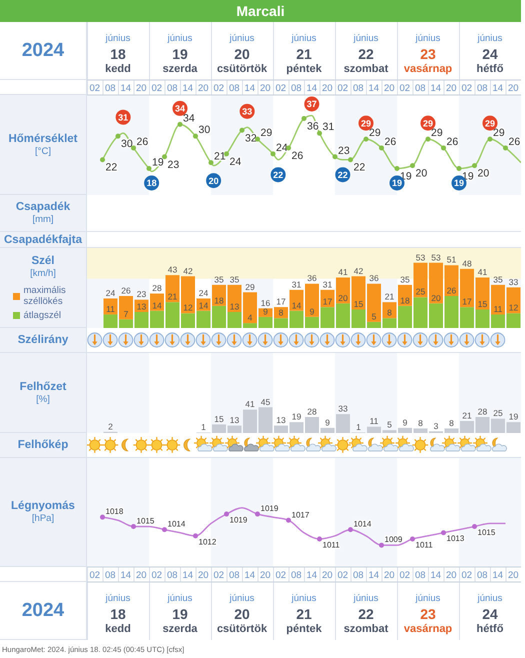 The image size is (525, 658). Describe the element at coordinates (239, 520) in the screenshot. I see `data-label: 1019` at that location.